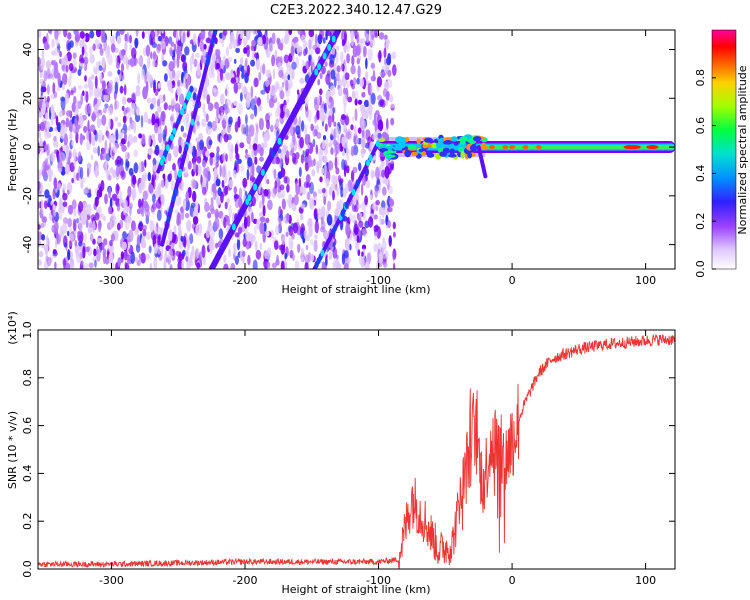 The image size is (750, 600). What do you see at coordinates (477, 139) in the screenshot?
I see `signal-band-blob` at bounding box center [477, 139].